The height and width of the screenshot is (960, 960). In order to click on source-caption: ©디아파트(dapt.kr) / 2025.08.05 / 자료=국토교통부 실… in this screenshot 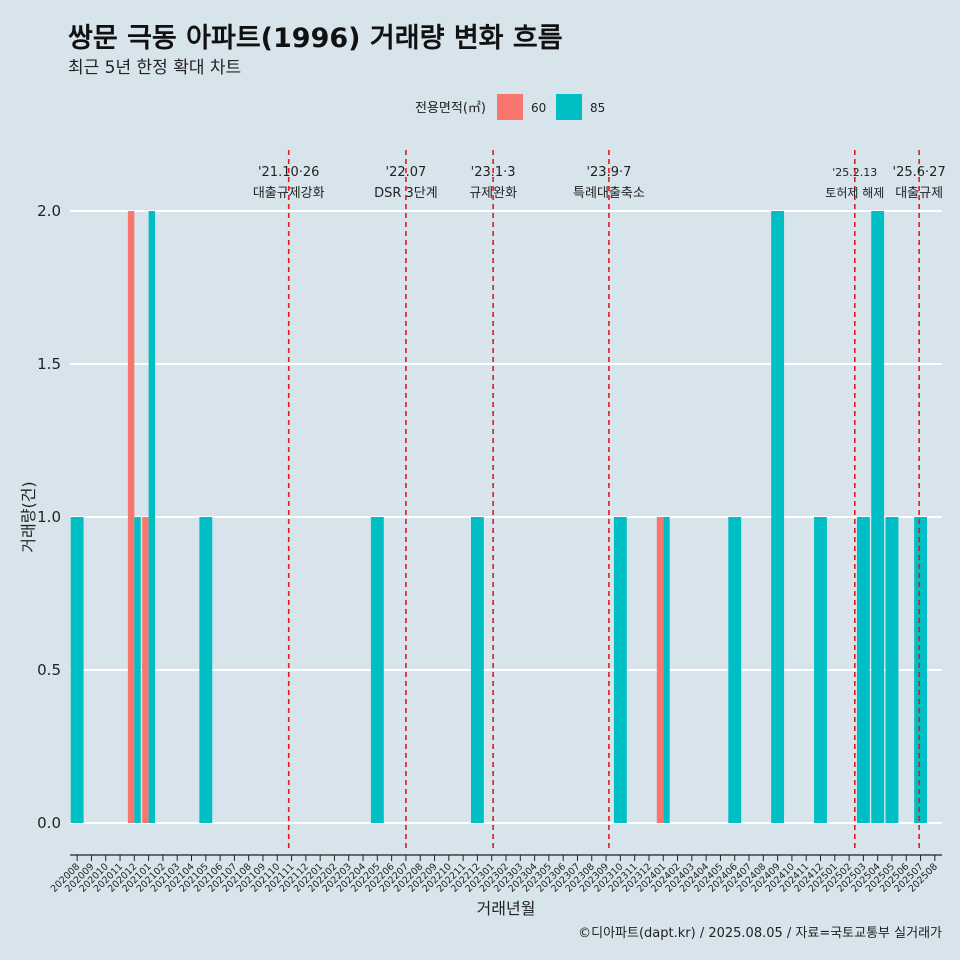, I will do `click(760, 933)`.